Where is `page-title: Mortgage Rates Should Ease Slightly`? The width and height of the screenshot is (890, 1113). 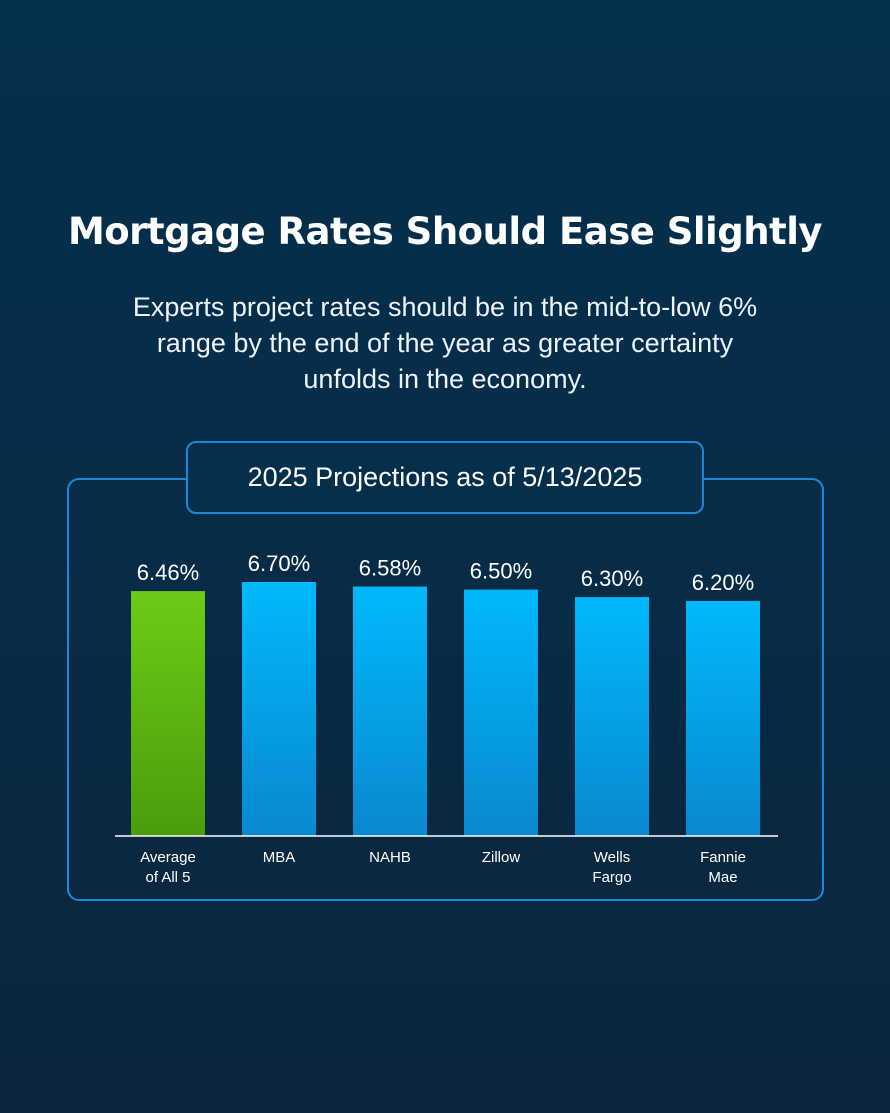 page-title: Mortgage Rates Should Ease Slightly is located at coordinates (445, 231).